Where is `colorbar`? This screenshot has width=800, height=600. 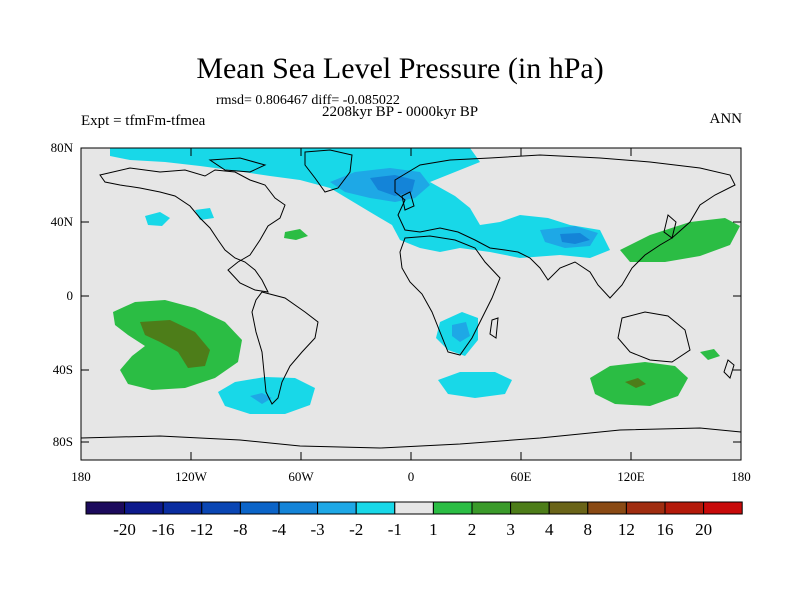 colorbar is located at coordinates (414, 508).